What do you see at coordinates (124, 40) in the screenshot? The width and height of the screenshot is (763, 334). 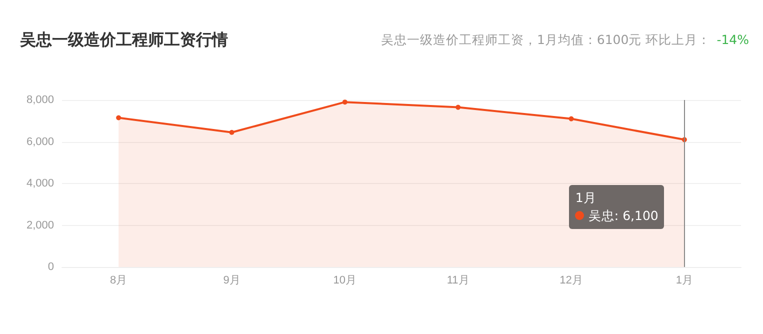 I see `chart-title: 吴忠一级造价工程师工资行情` at bounding box center [124, 40].